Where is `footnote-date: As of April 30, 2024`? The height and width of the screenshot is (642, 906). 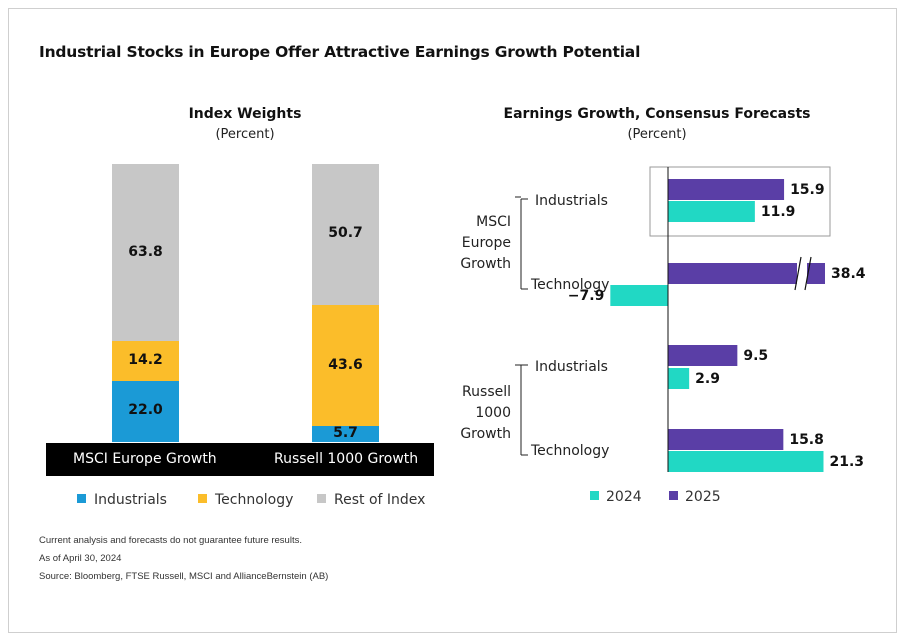 footnote-date: As of April 30, 2024 is located at coordinates (80, 558).